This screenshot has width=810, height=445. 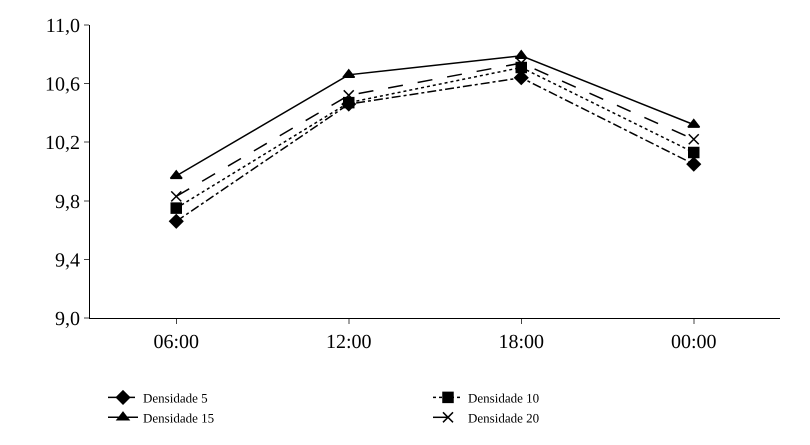 I want to click on y-tick-label: 10,2, so click(x=62, y=143).